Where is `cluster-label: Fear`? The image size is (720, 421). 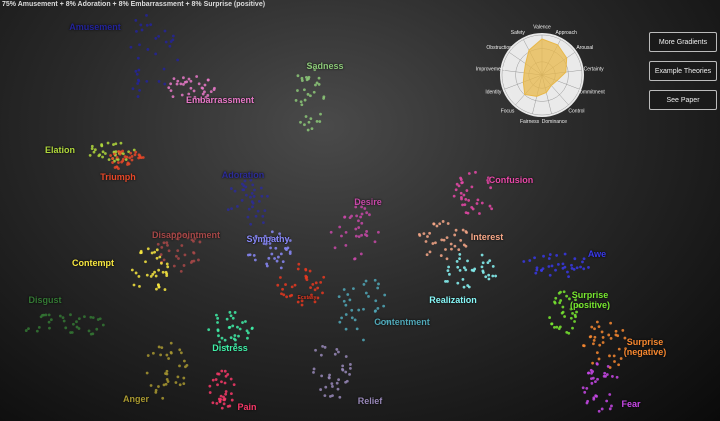 cluster-label: Fear is located at coordinates (631, 404).